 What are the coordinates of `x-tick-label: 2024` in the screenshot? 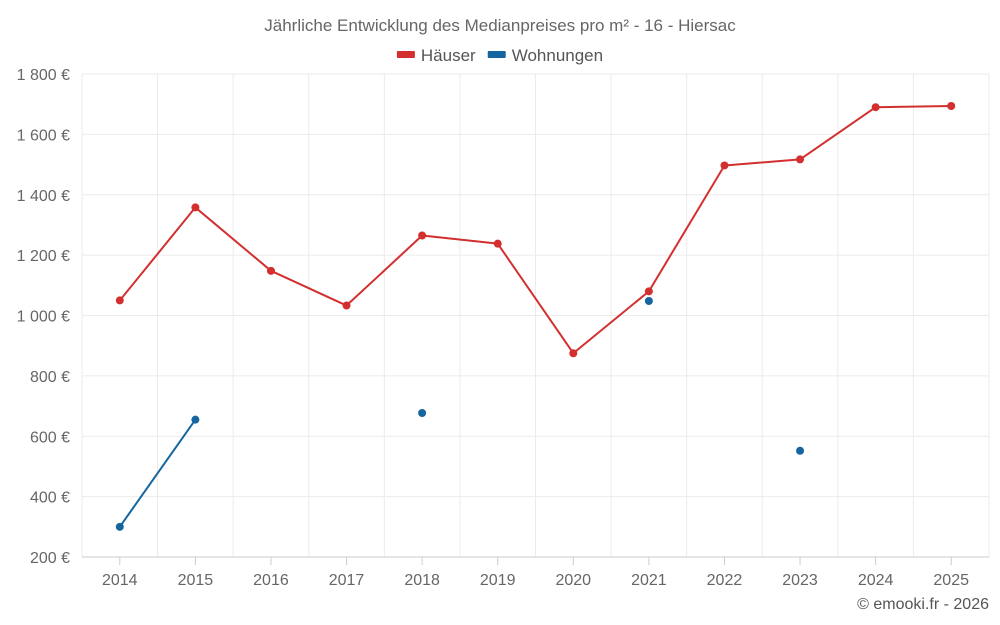 It's located at (876, 580).